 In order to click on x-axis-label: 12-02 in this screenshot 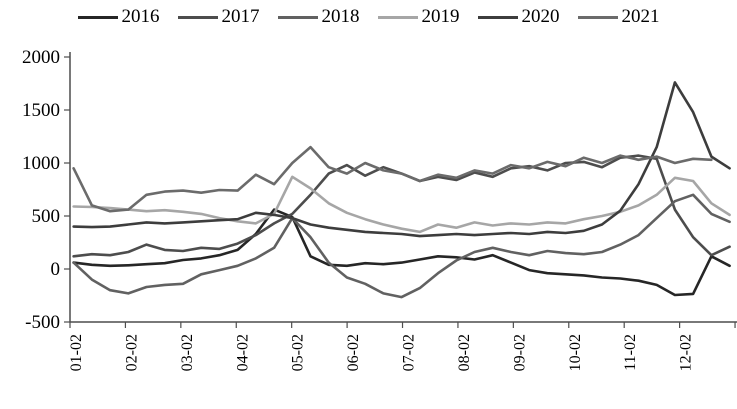, I will do `click(686, 352)`.